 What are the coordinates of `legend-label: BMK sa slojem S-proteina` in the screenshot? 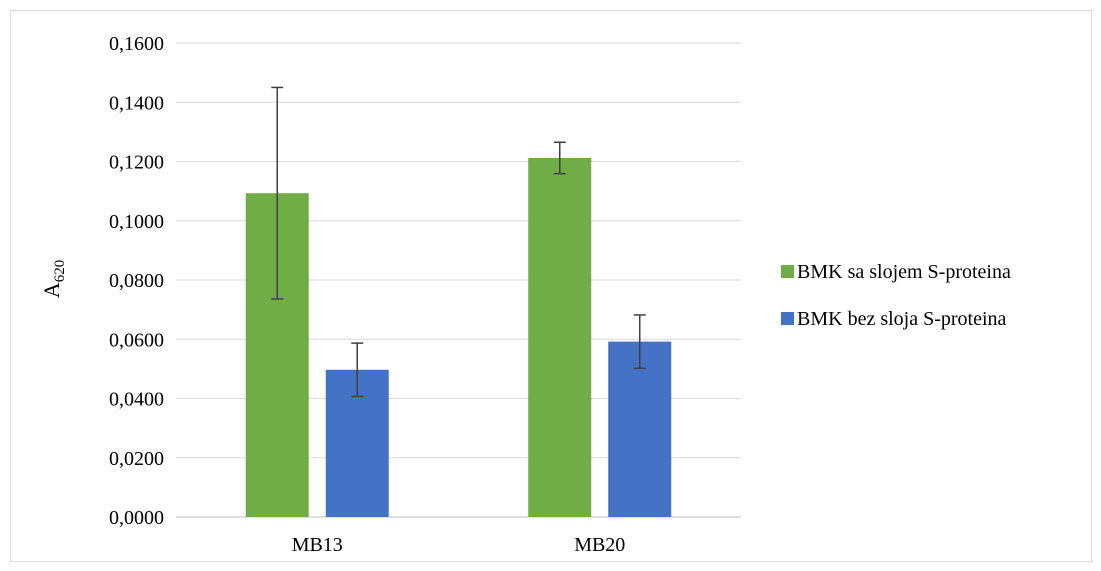 It's located at (904, 272).